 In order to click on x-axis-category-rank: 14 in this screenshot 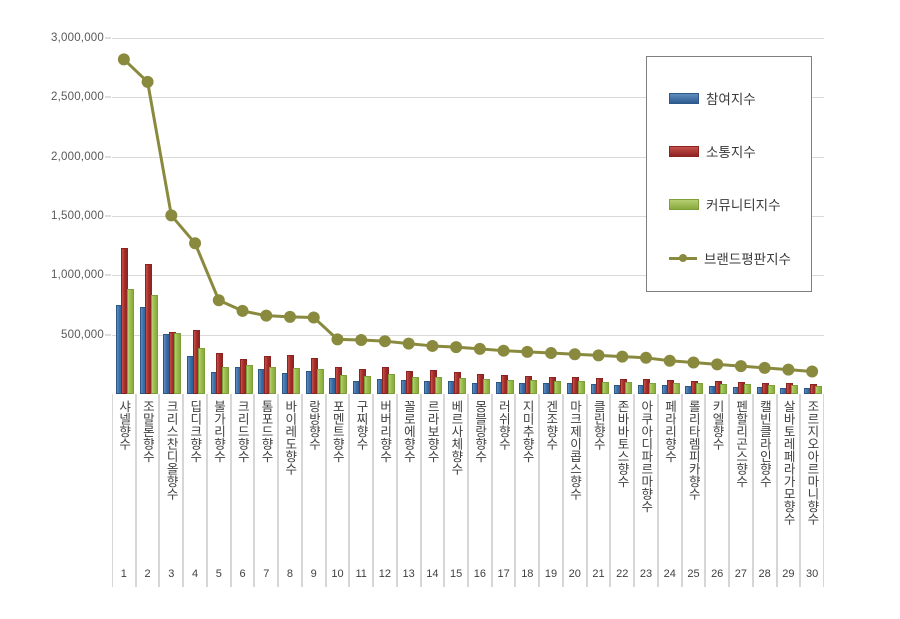, I will do `click(432, 574)`.